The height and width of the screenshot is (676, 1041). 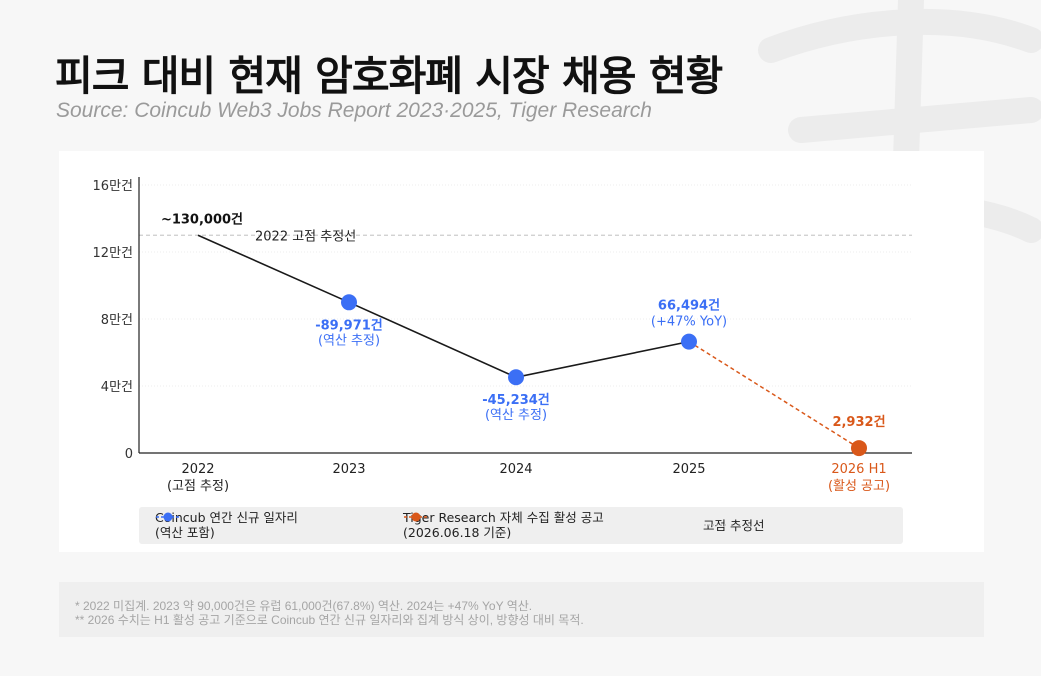 What do you see at coordinates (305, 236) in the screenshot?
I see `reference-line-label: 2022 고점 추정선` at bounding box center [305, 236].